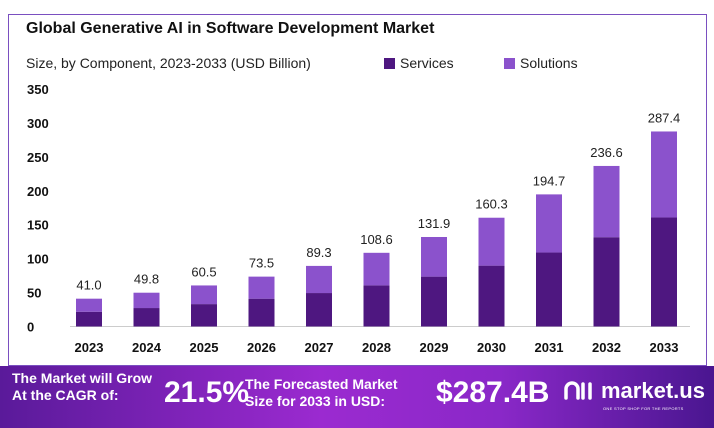  I want to click on bar-solutions-2028, so click(376, 269).